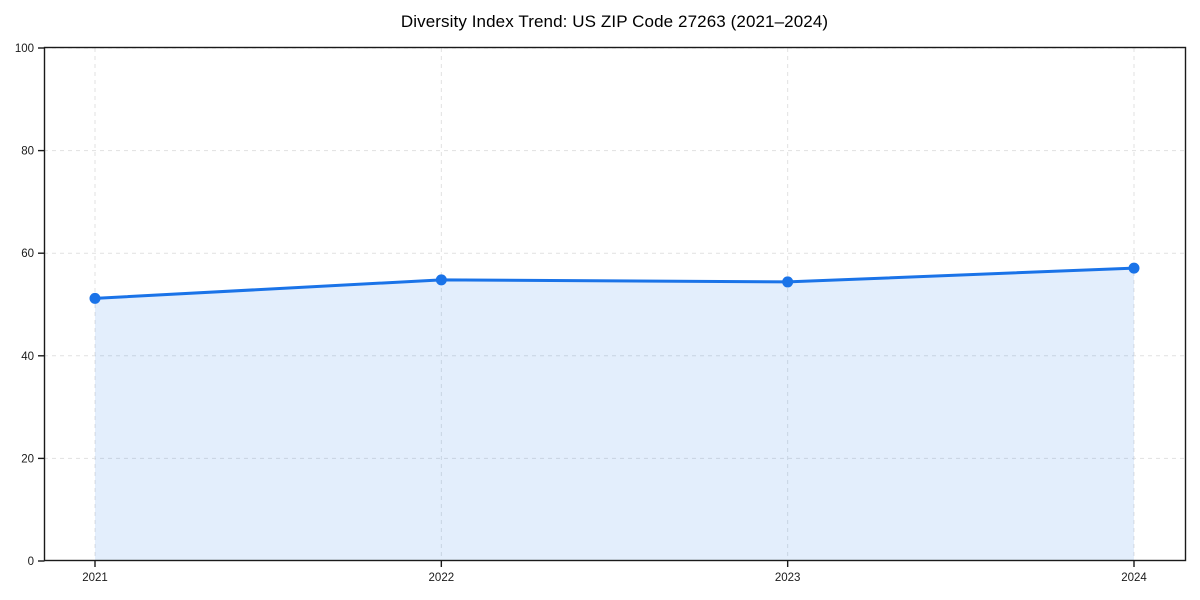 This screenshot has width=1200, height=600. What do you see at coordinates (442, 578) in the screenshot?
I see `x-tick-label-2022: 2022` at bounding box center [442, 578].